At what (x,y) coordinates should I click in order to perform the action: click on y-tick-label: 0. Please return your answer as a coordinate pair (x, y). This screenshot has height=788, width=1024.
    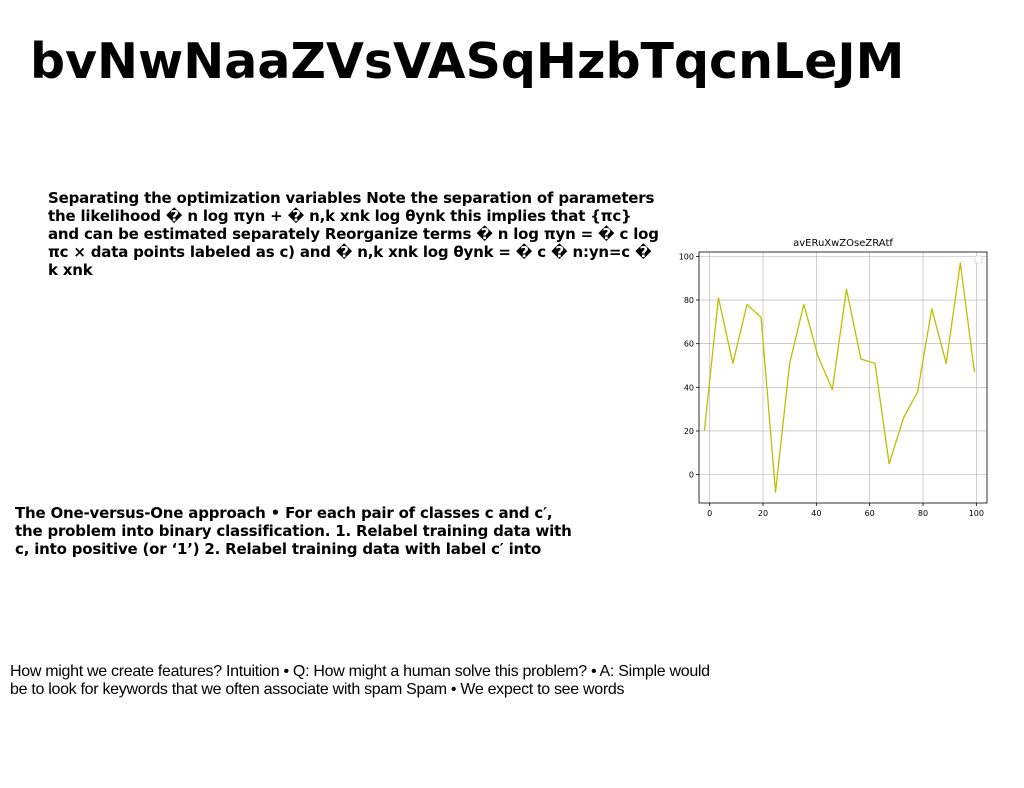
    Looking at the image, I should click on (691, 475).